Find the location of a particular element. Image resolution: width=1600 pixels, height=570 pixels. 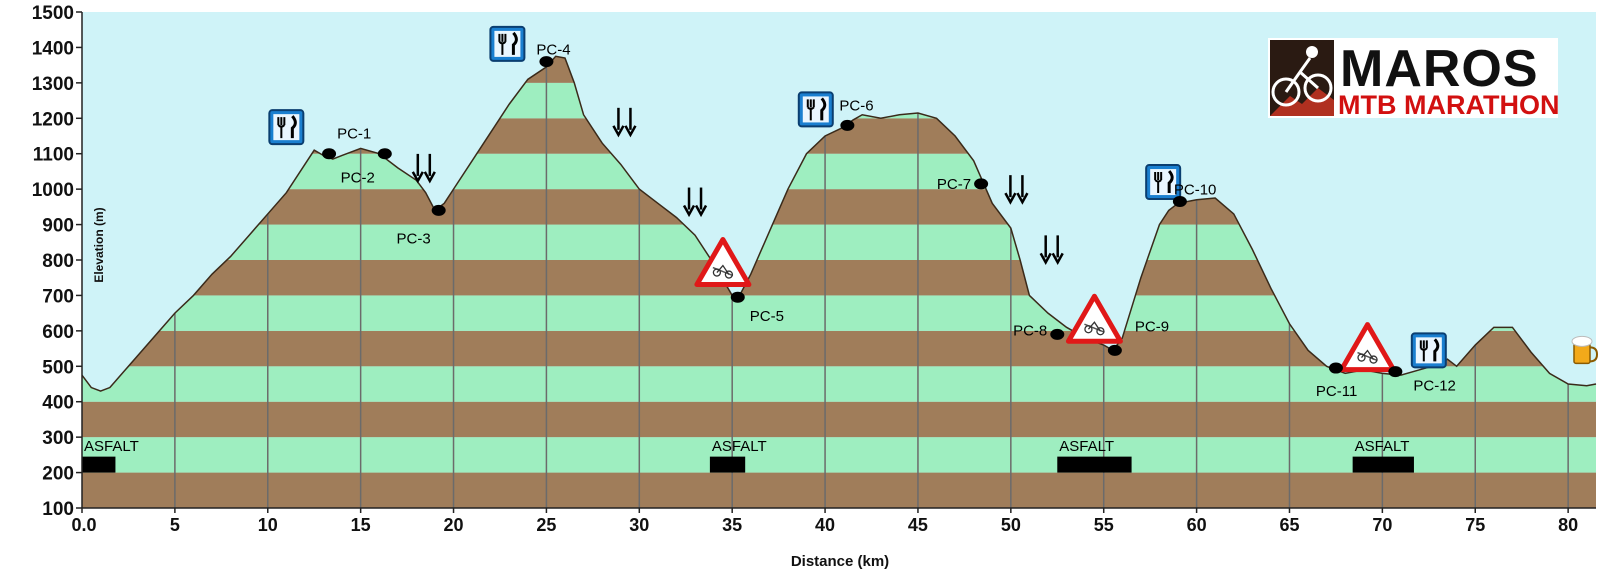

checkpoint-pc-10: PC-10 is located at coordinates (1194, 195).